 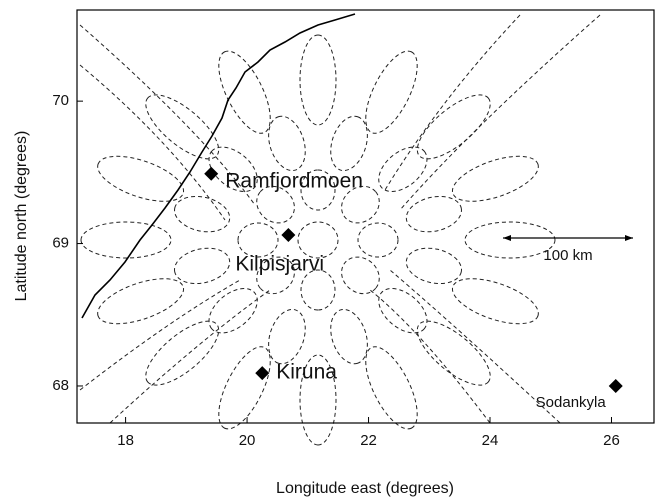 I want to click on y-tick-label: 68, so click(x=60, y=385).